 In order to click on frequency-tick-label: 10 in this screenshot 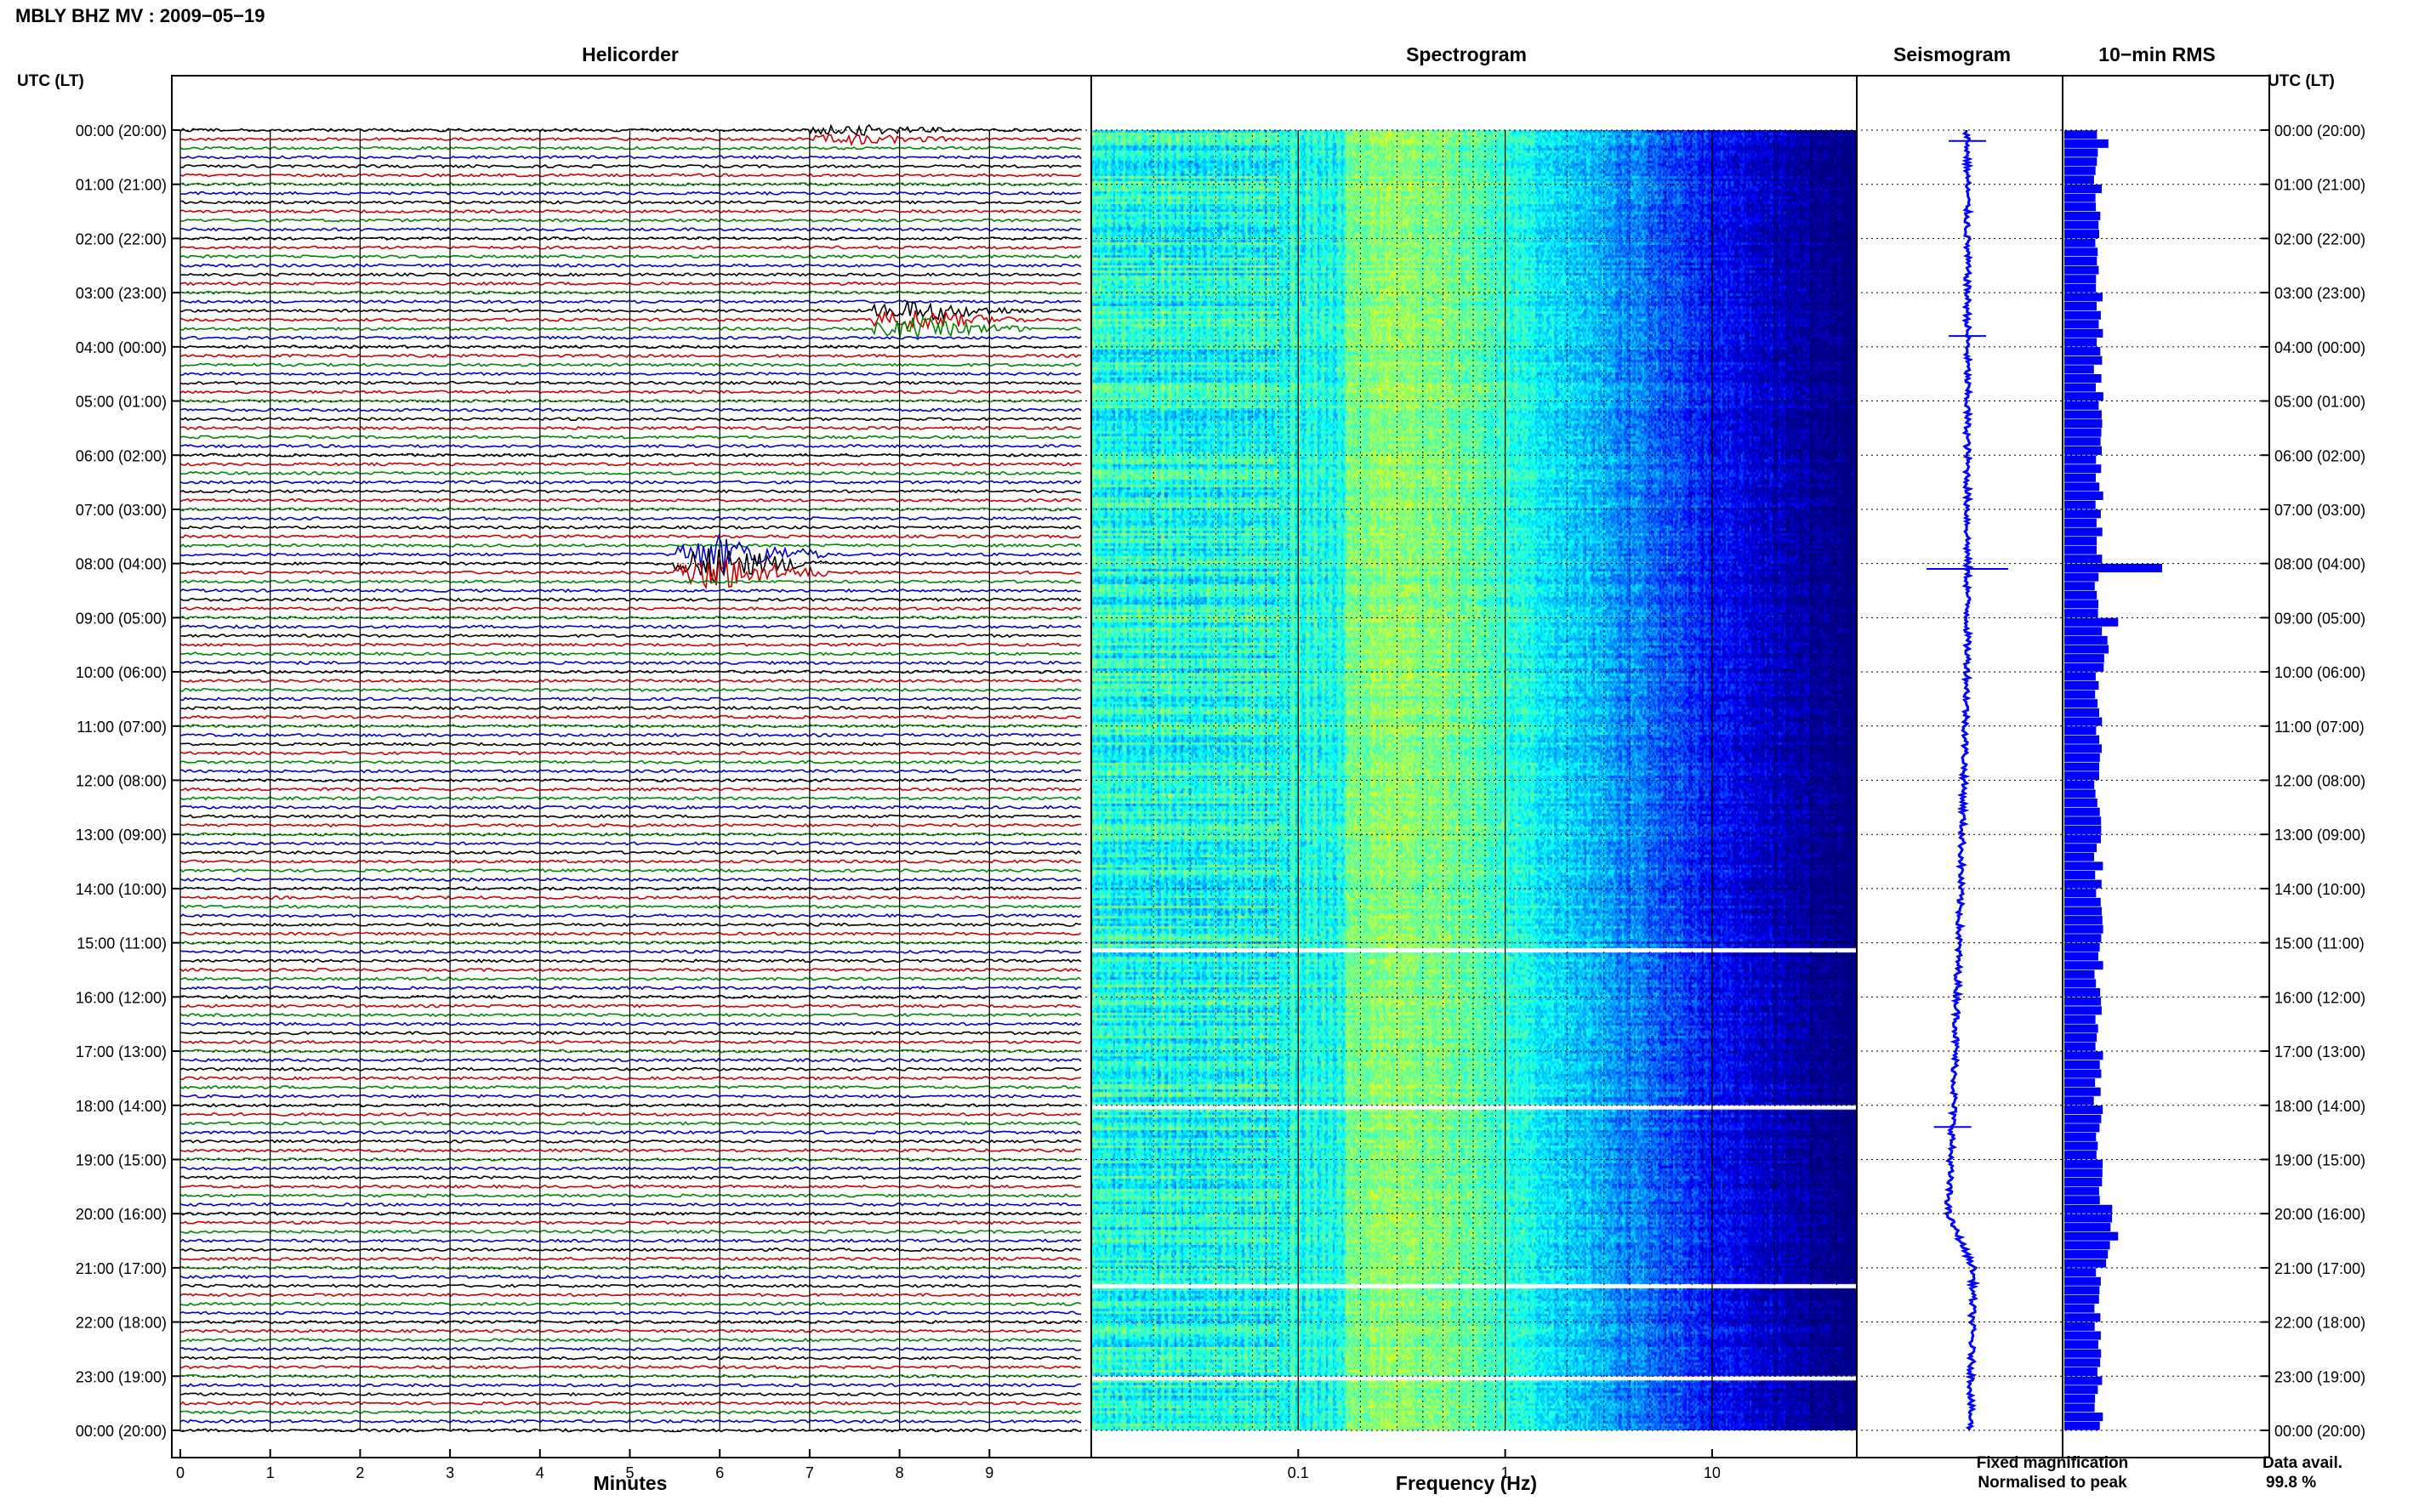, I will do `click(1712, 1472)`.